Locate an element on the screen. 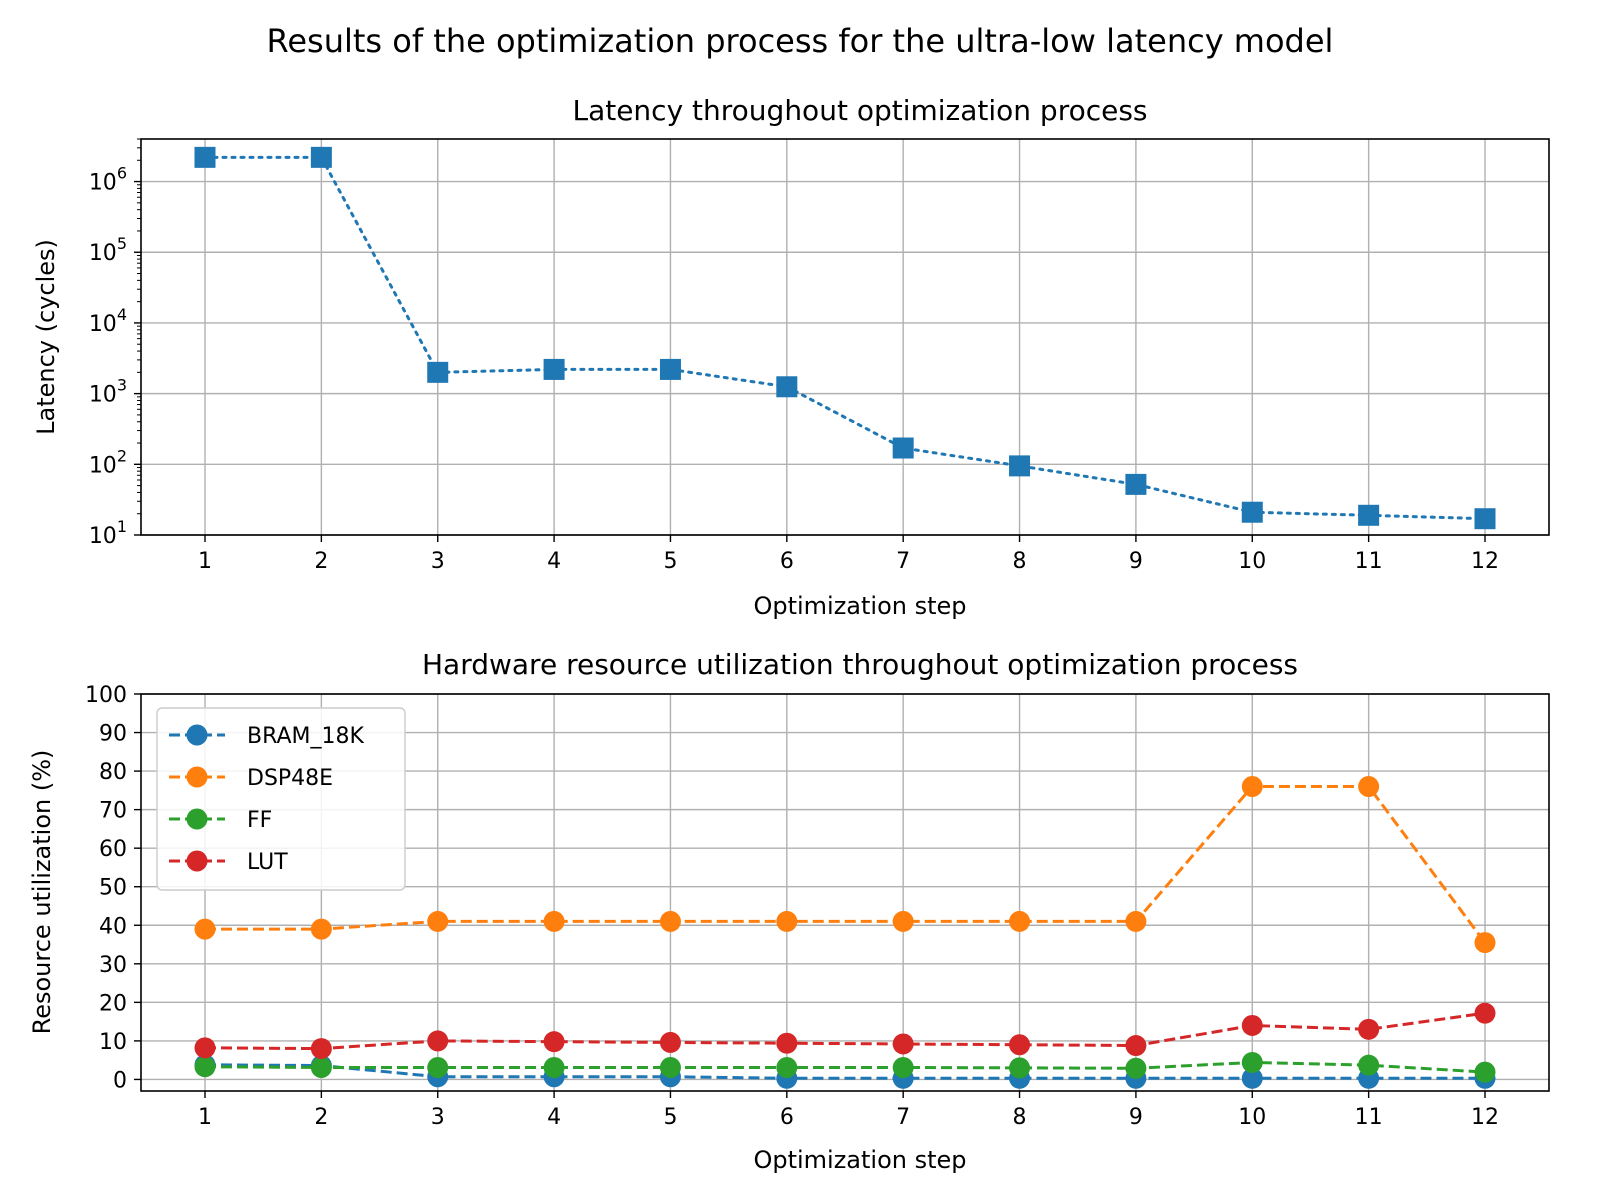 This screenshot has width=1600, height=1204. resource-x-tick-label: 3 is located at coordinates (438, 1117).